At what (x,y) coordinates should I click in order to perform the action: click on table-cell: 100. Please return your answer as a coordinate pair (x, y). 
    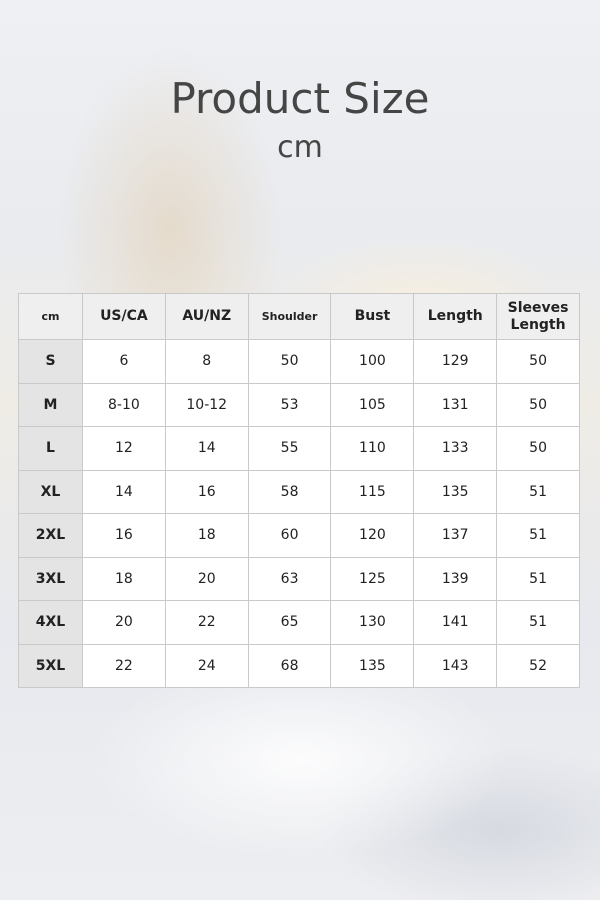
    Looking at the image, I should click on (372, 361).